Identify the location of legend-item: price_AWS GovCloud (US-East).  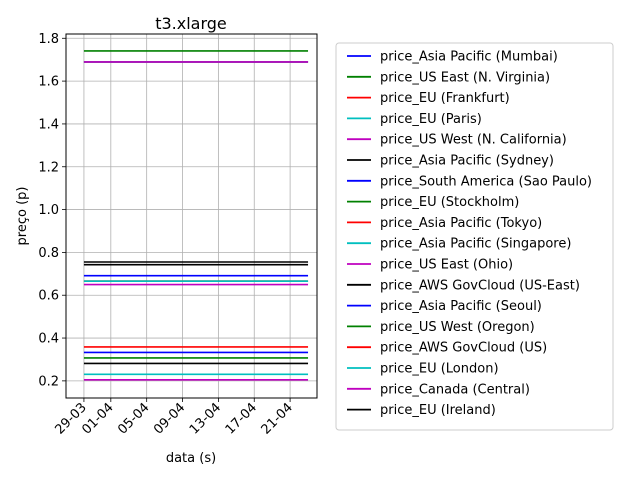
(463, 285).